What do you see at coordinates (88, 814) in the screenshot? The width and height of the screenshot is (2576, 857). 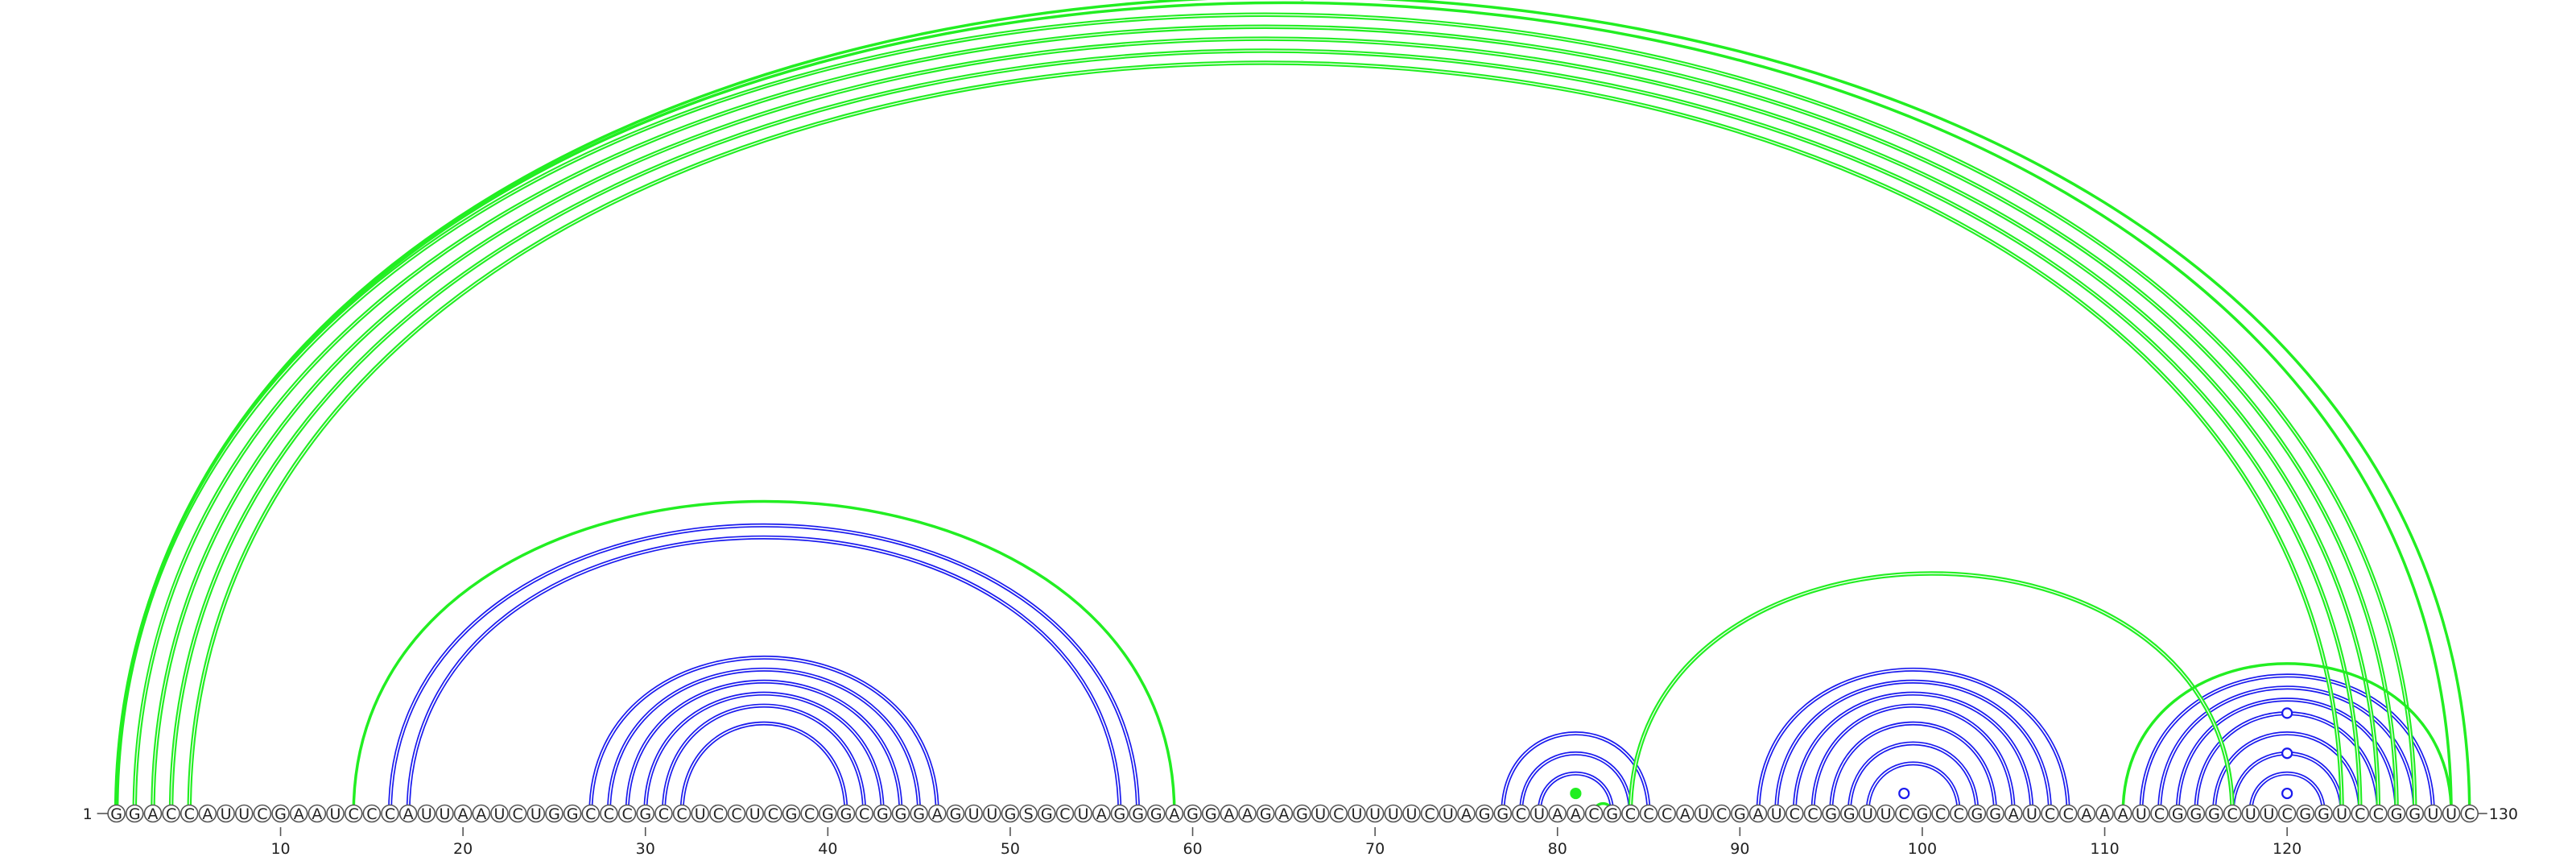 I see `start-label: 1` at bounding box center [88, 814].